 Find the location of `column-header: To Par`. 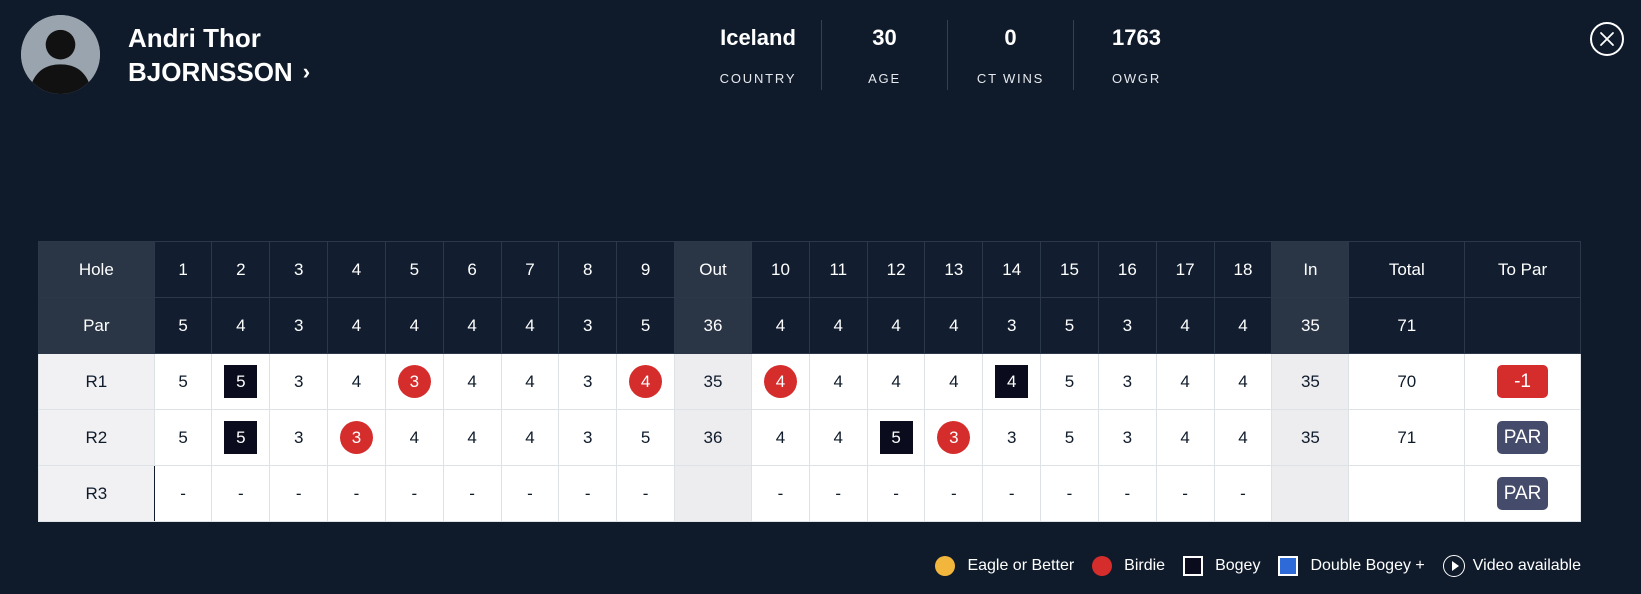

column-header: To Par is located at coordinates (1522, 269).